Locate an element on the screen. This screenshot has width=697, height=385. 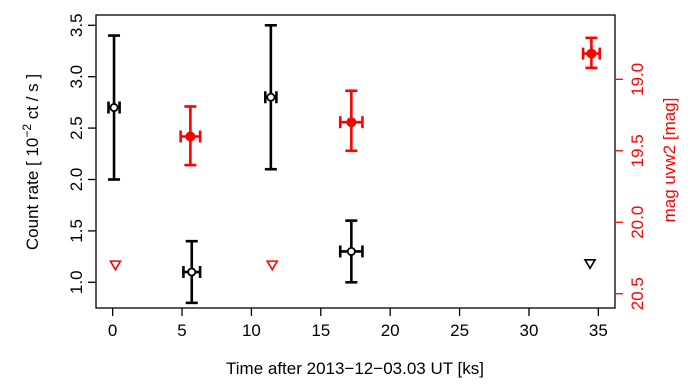
y-axis-label-left: Count rate [ 10−2 ct / s ] is located at coordinates (31, 162).